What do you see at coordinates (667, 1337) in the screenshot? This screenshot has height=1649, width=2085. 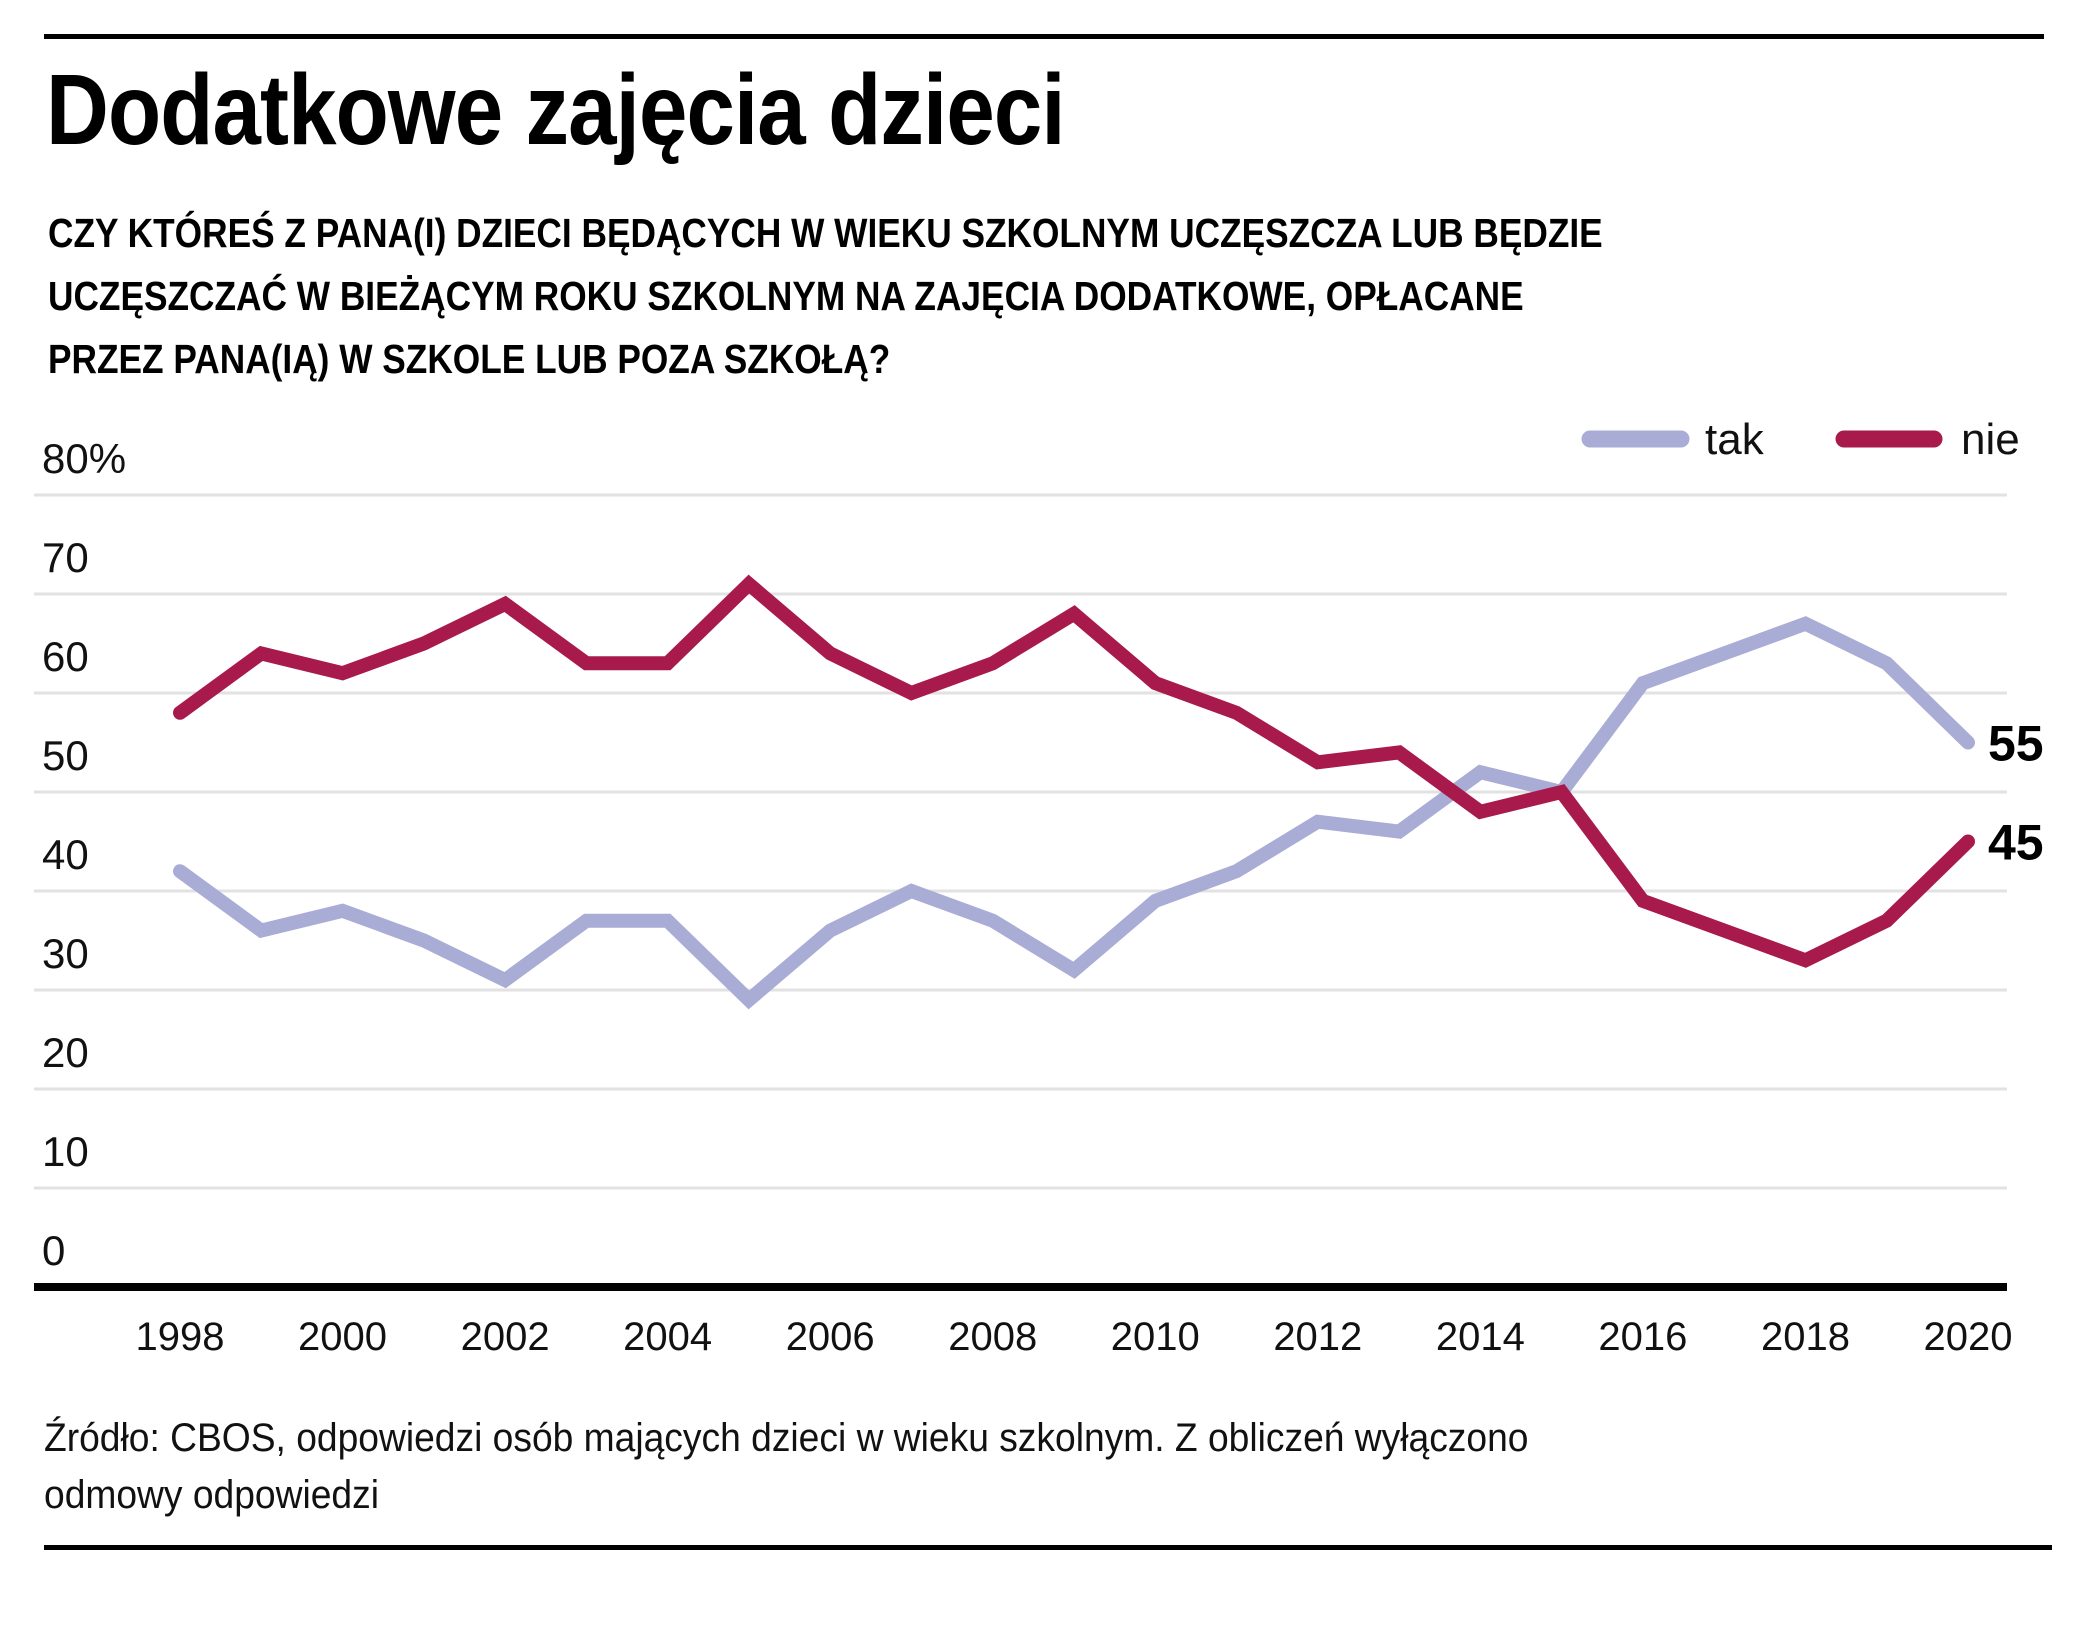 I see `x-tick-label: 2004` at bounding box center [667, 1337].